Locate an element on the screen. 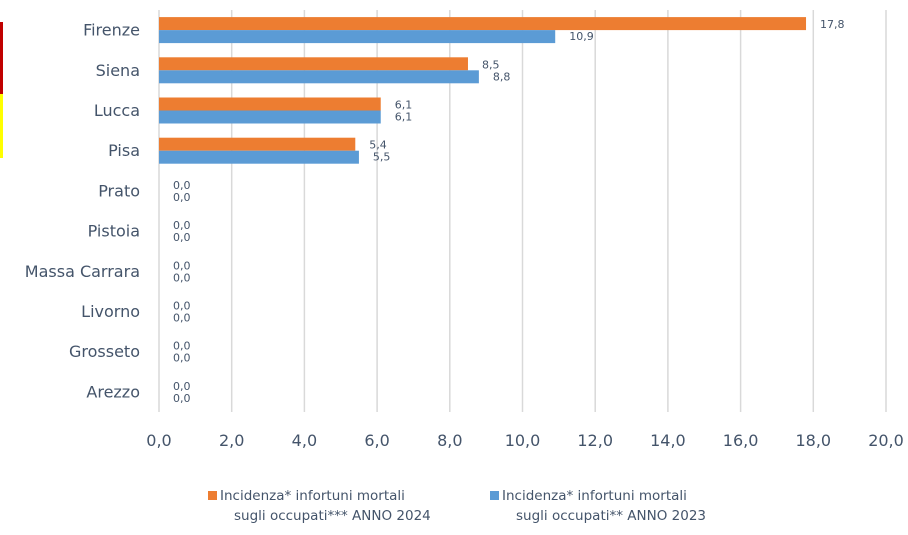  x-tick-label: 2,0 is located at coordinates (231, 440).